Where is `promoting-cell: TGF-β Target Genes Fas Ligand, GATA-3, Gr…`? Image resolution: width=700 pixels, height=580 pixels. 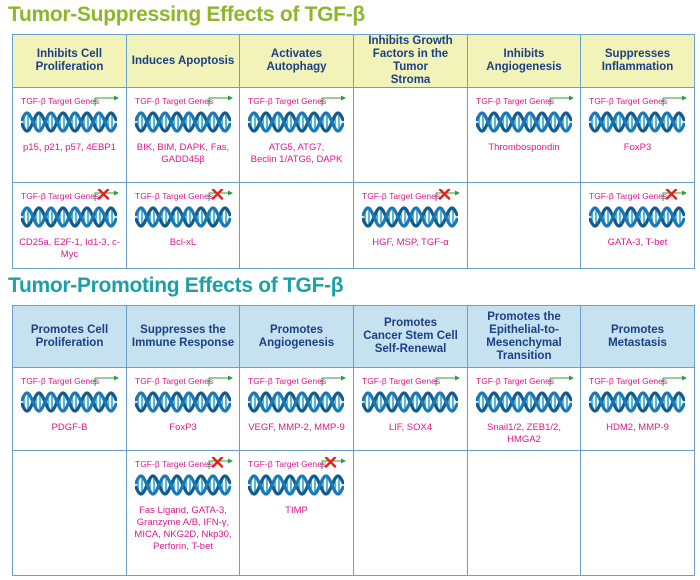
promoting-cell: TGF-β Target Genes Fas Ligand, GATA-3, Gr… is located at coordinates (183, 513).